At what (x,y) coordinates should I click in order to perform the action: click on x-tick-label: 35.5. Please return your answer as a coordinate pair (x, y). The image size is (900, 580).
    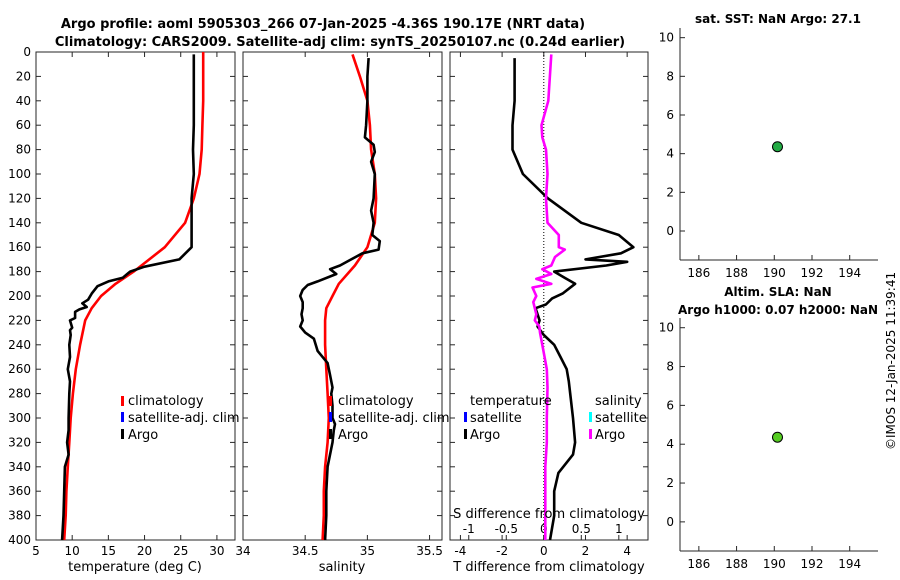
    Looking at the image, I should click on (429, 551).